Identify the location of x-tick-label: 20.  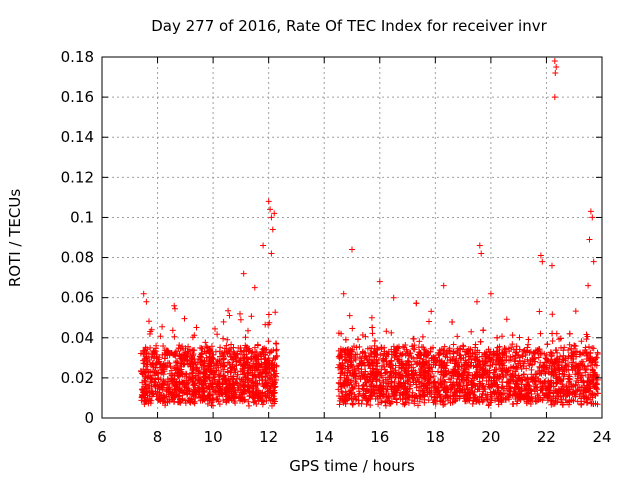
(490, 437).